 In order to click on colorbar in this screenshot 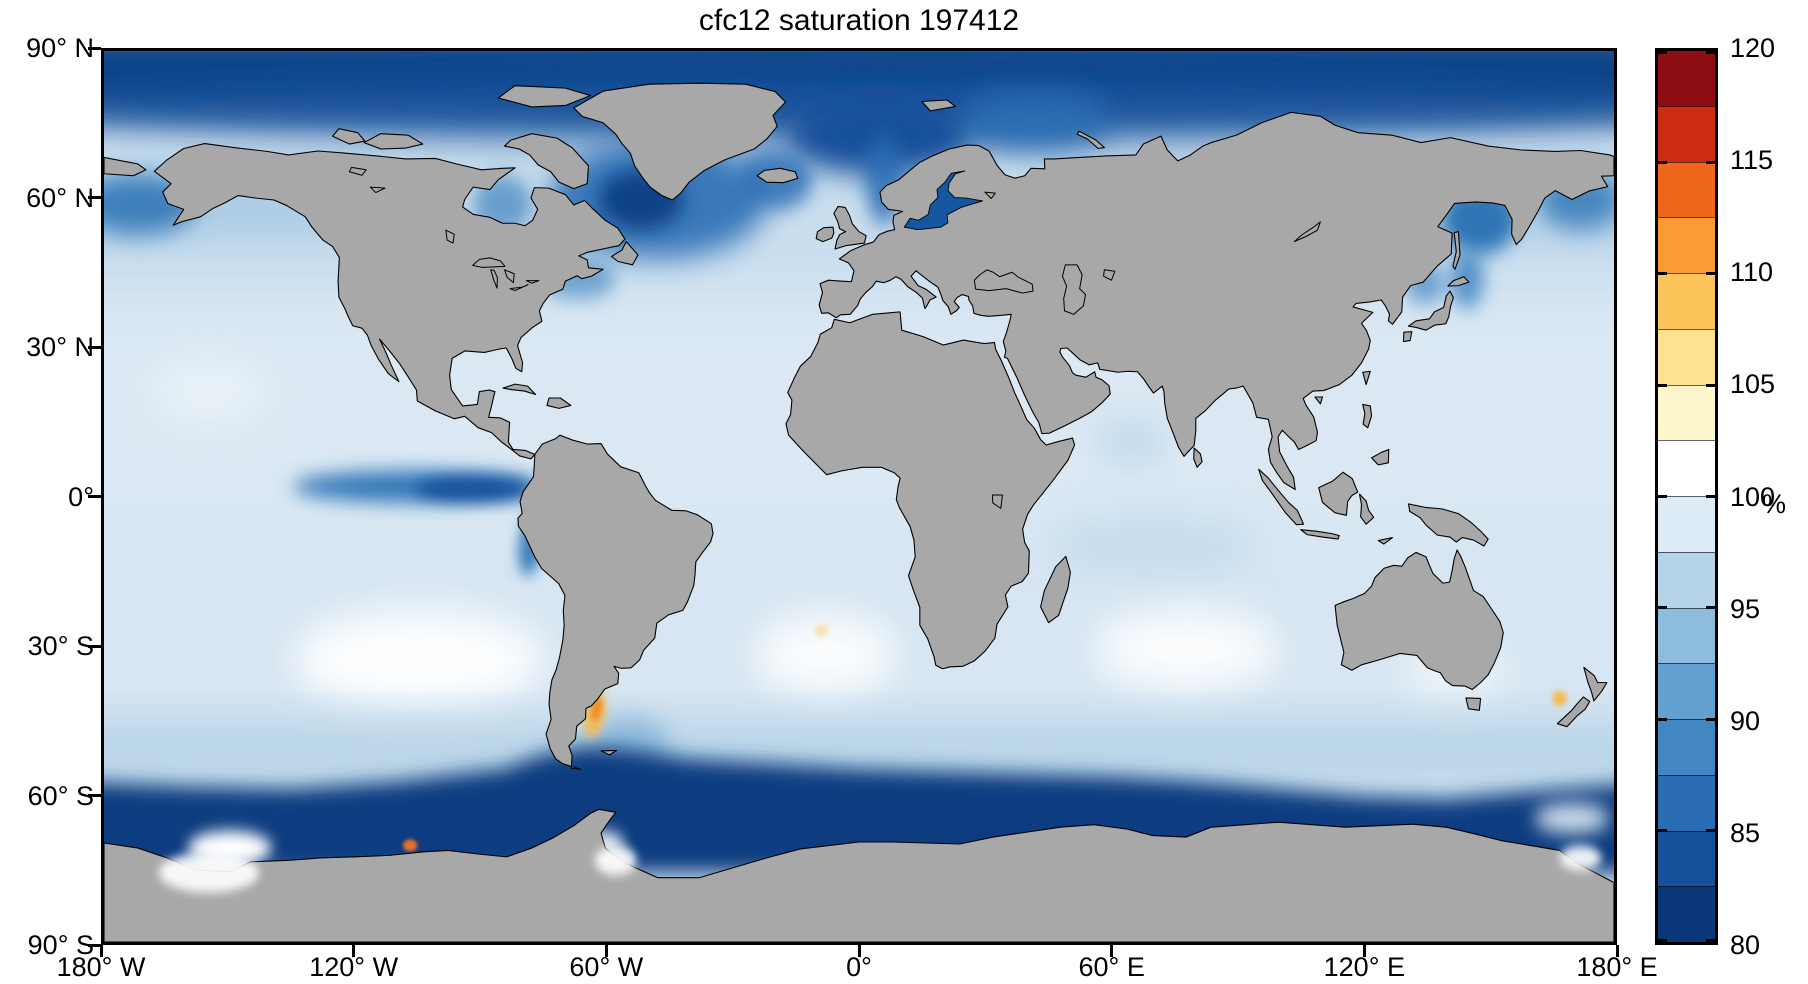, I will do `click(1686, 496)`.